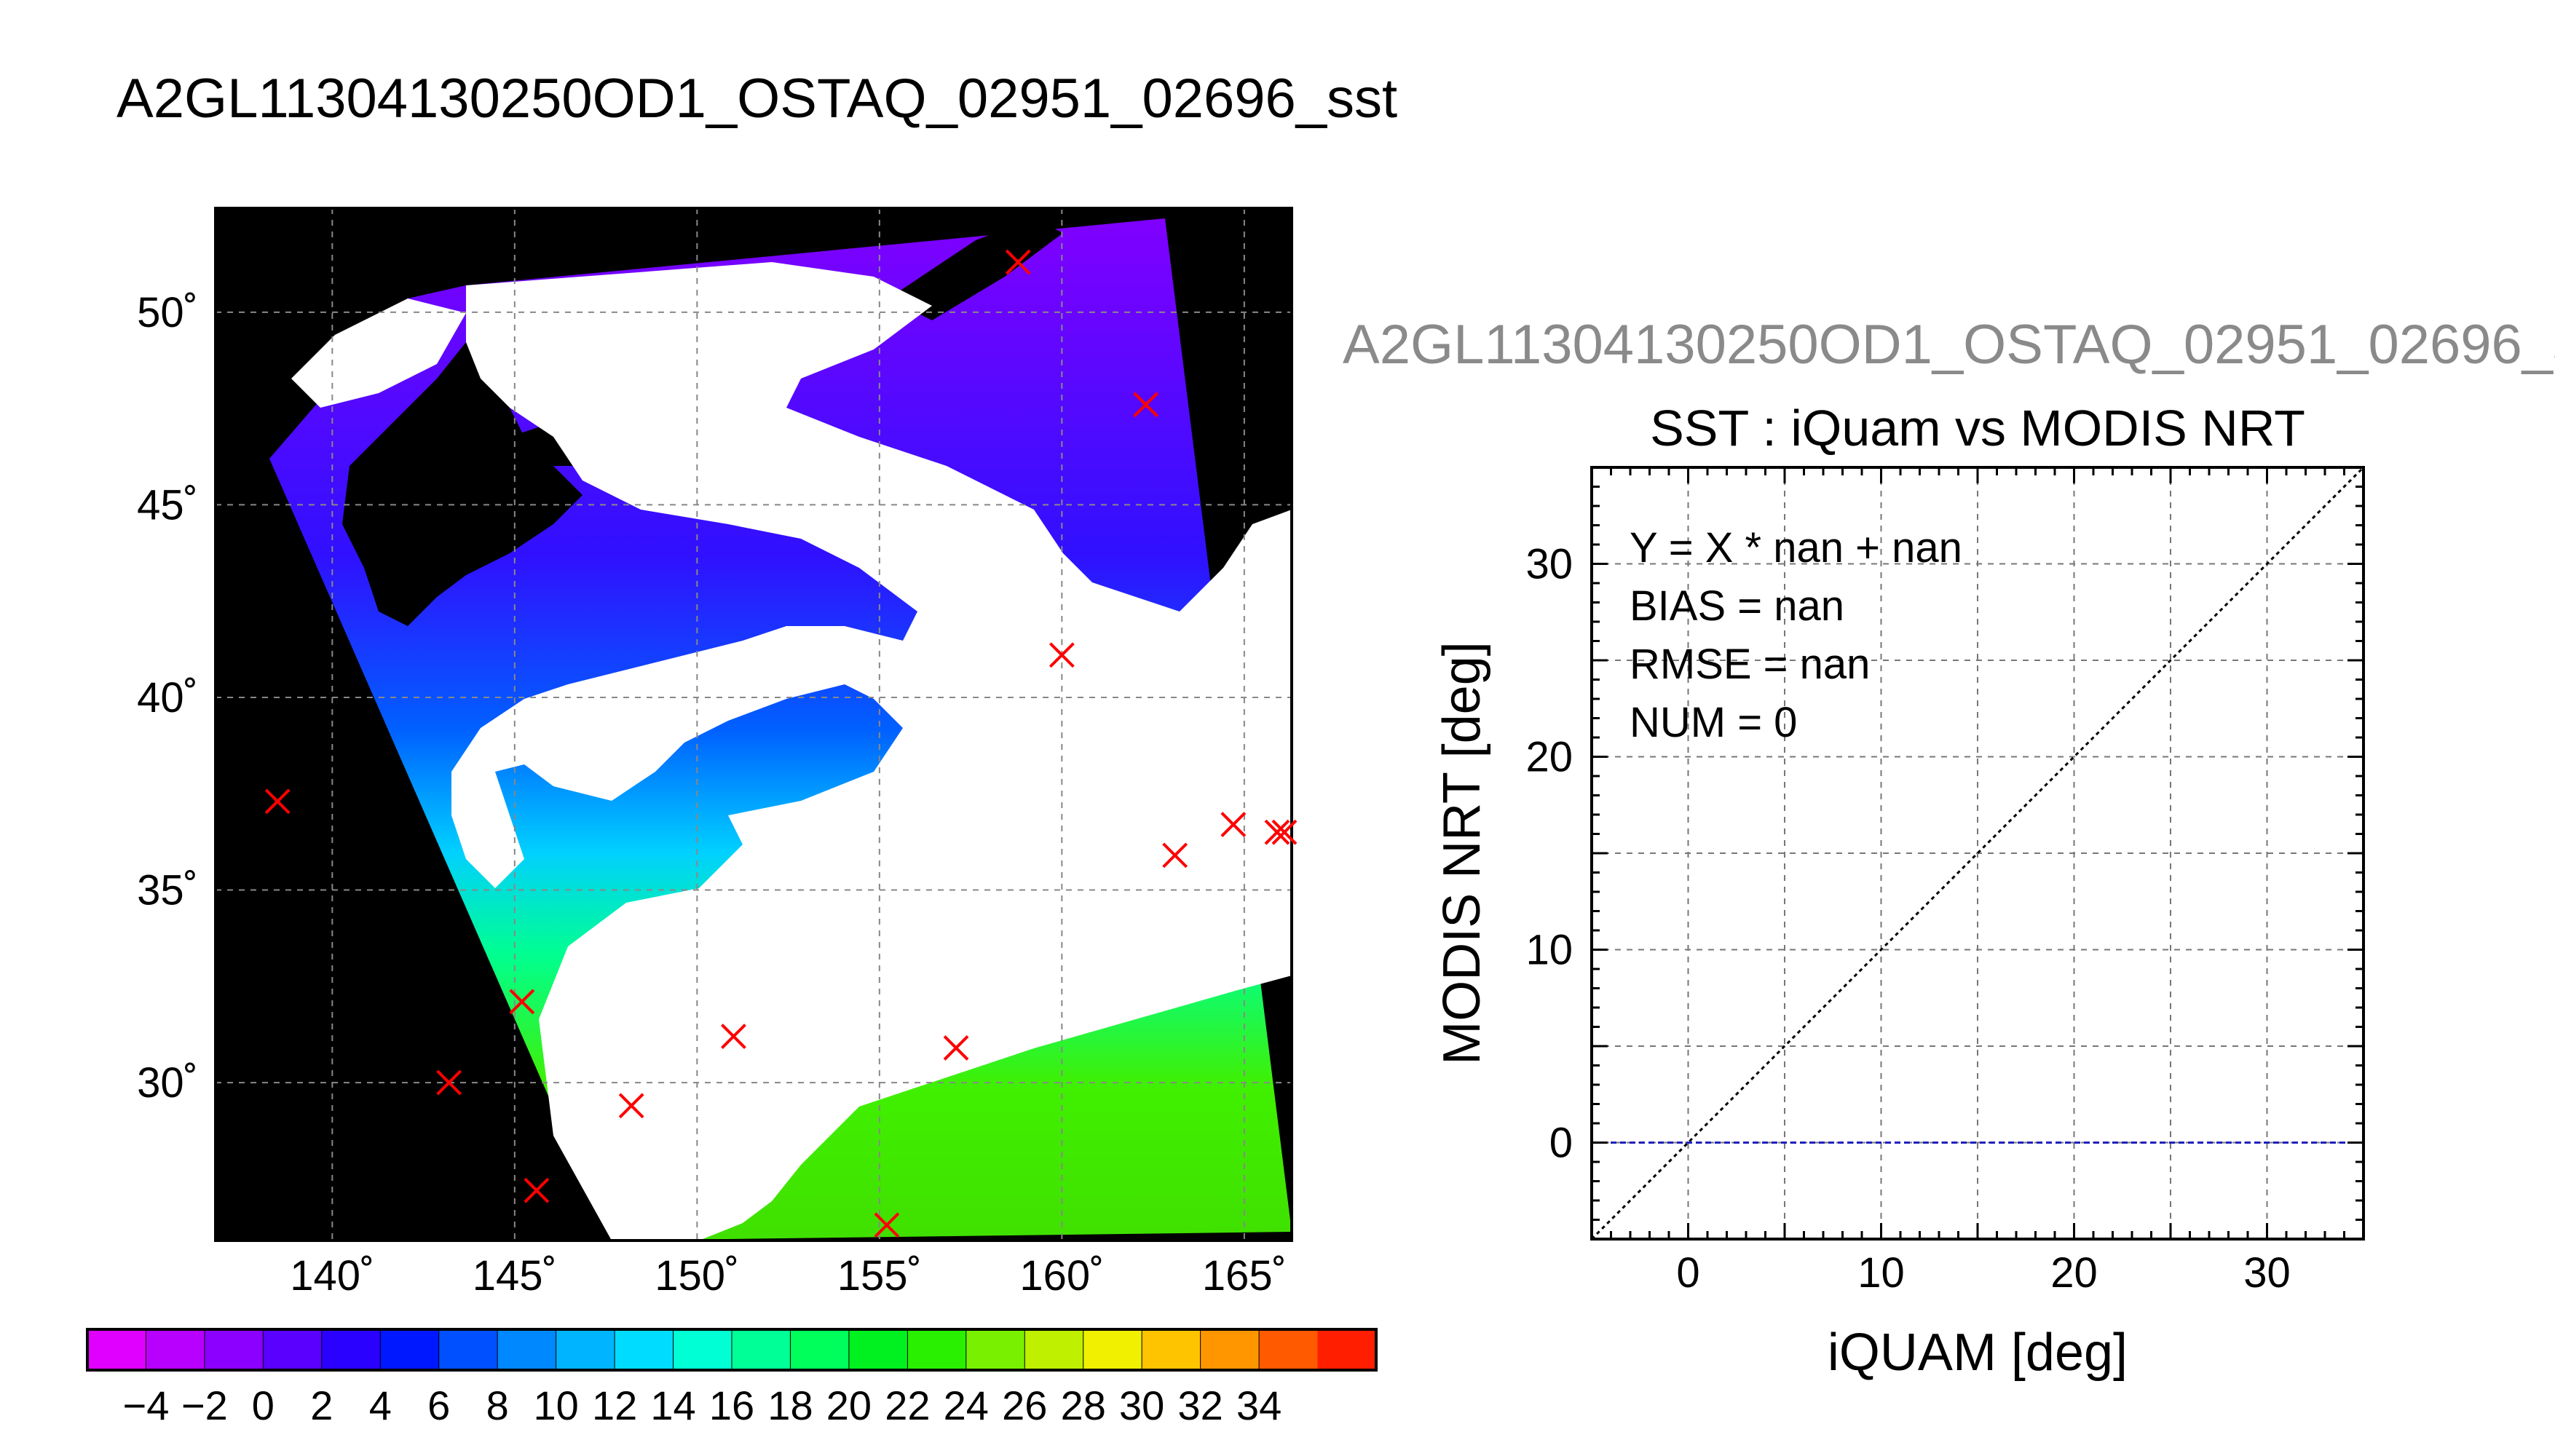 The height and width of the screenshot is (1456, 2555). What do you see at coordinates (1259, 1405) in the screenshot?
I see `colorbar-label: 34` at bounding box center [1259, 1405].